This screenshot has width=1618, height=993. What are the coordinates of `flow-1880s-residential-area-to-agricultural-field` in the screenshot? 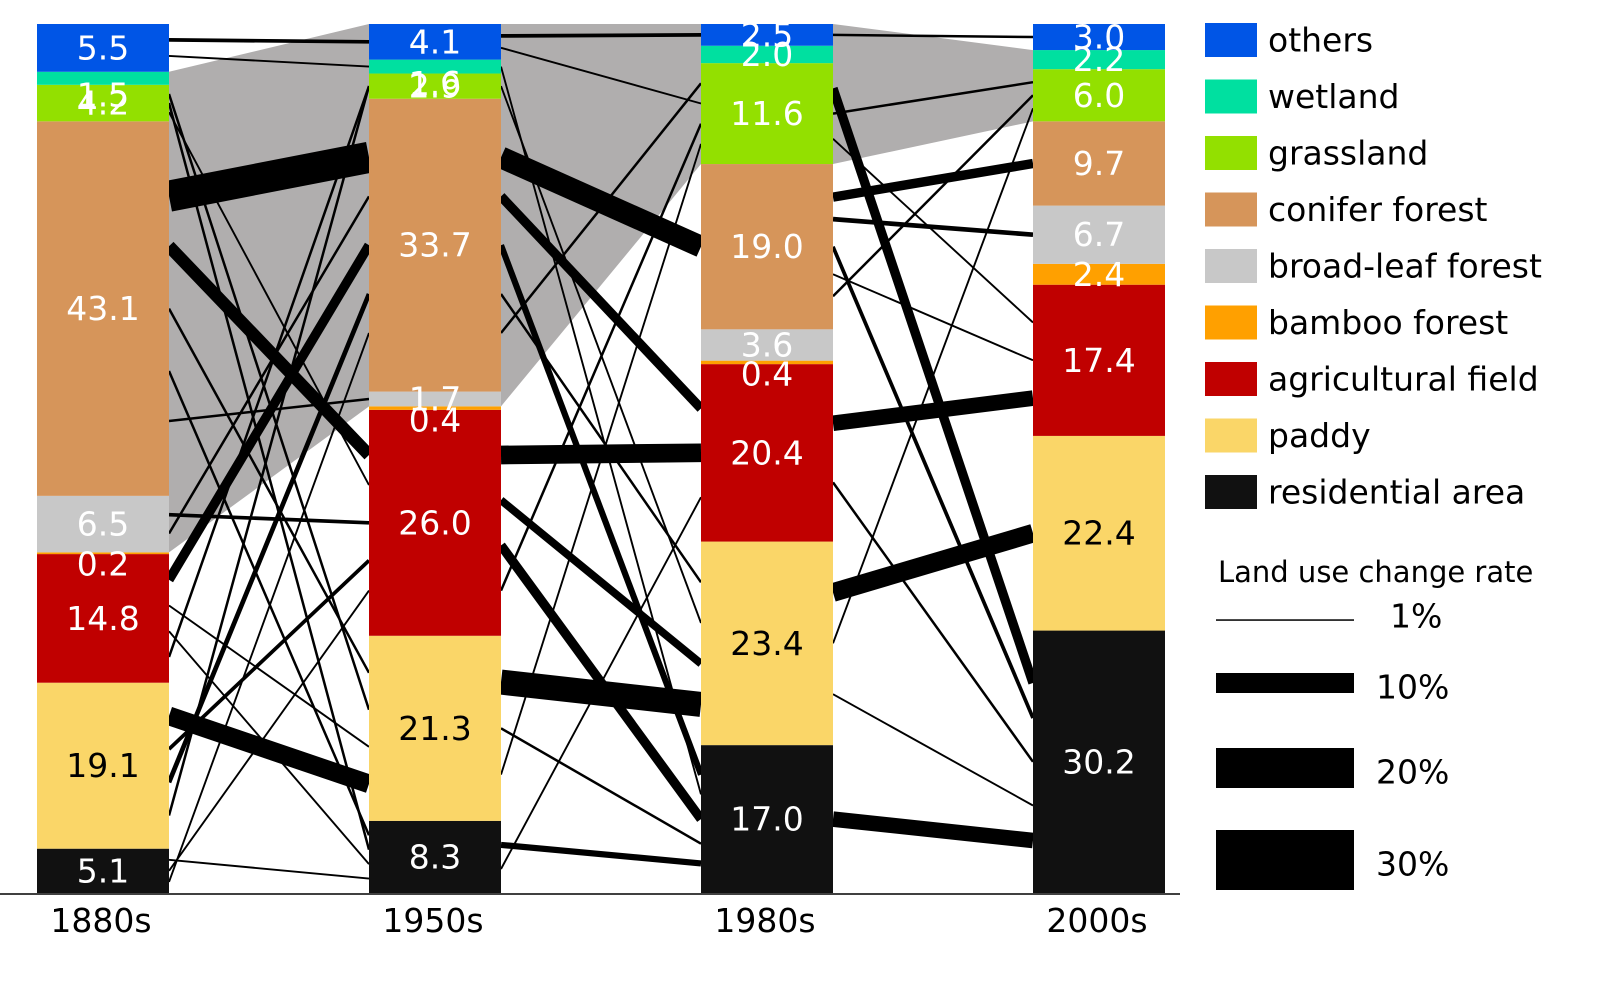 It's located at (269, 731).